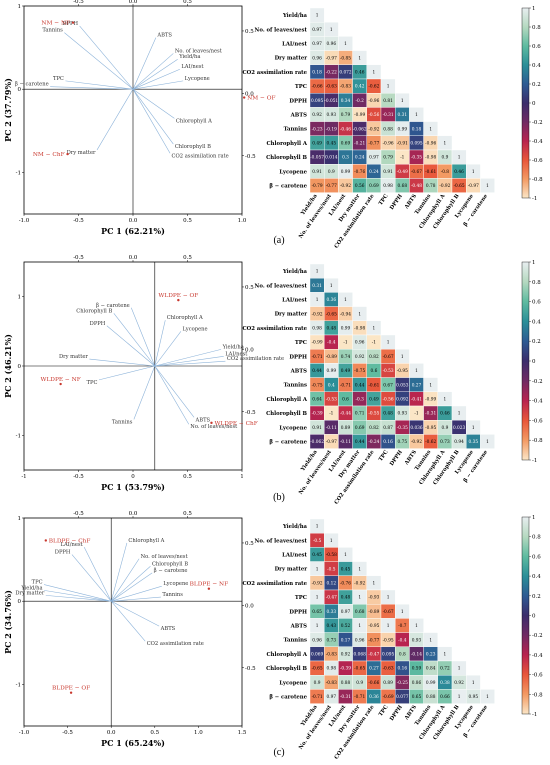  I want to click on colorbar, so click(525, 615).